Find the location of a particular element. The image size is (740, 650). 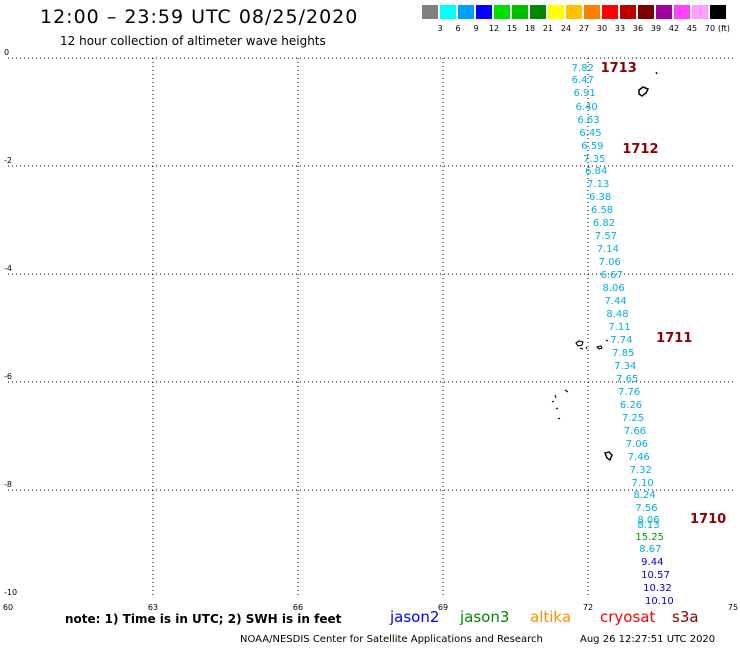

wave-height-value: 7.82 is located at coordinates (582, 68).